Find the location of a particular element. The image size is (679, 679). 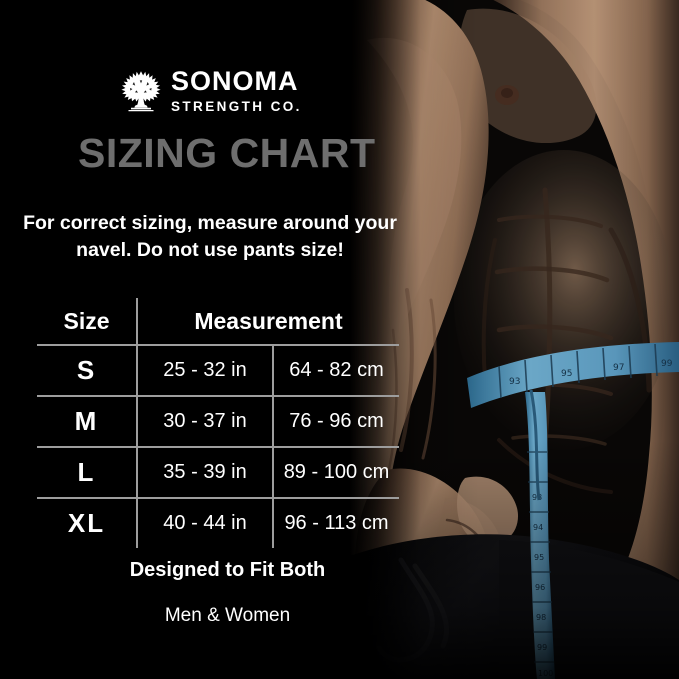

svg-text: 95 is located at coordinates (566, 374).